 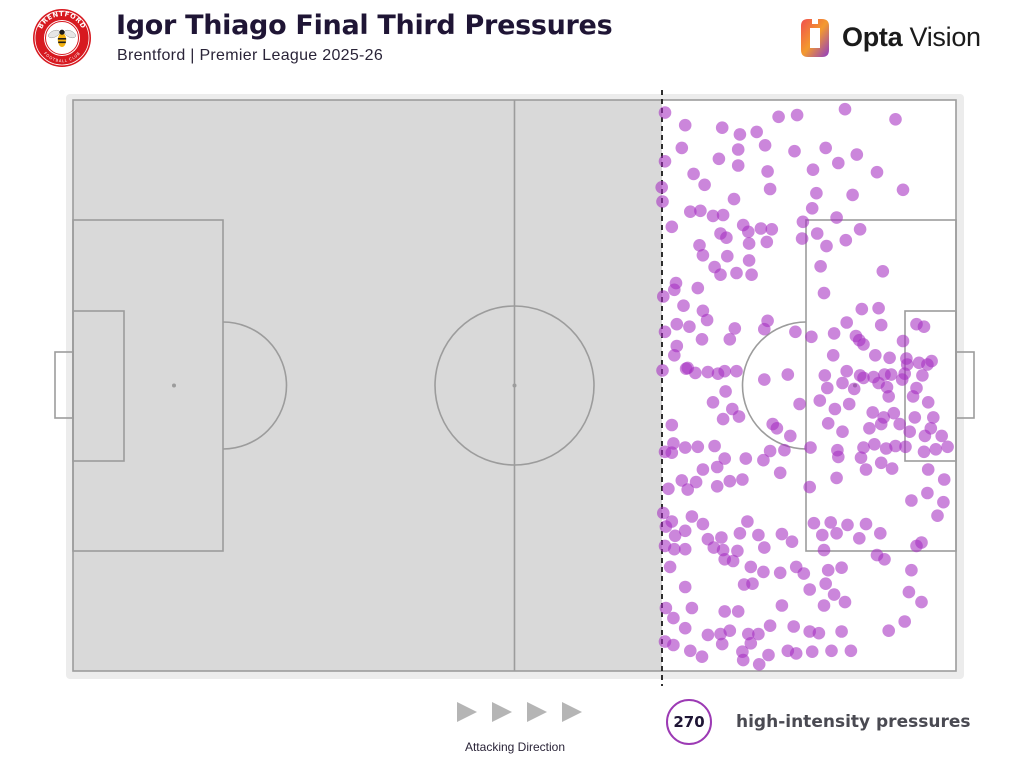 I want to click on brentford-crest-icon: BRENTFORD FOOTBALL CLUB, so click(x=62, y=38).